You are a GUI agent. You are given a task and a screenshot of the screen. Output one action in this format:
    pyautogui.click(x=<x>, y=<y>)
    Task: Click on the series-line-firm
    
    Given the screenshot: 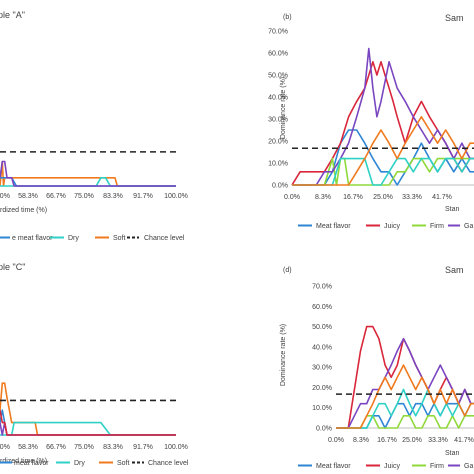 What is the action you would take?
    pyautogui.click(x=405, y=421)
    